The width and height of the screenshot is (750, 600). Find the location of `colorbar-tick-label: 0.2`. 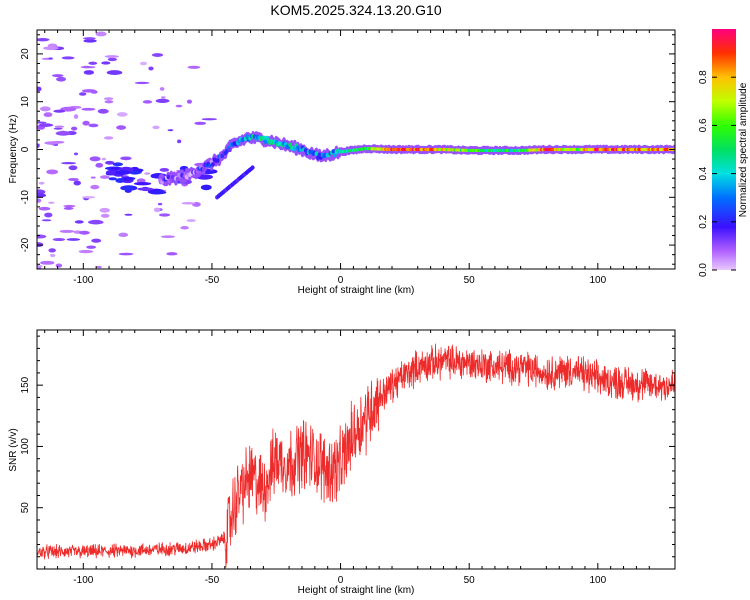

colorbar-tick-label: 0.2 is located at coordinates (703, 221).